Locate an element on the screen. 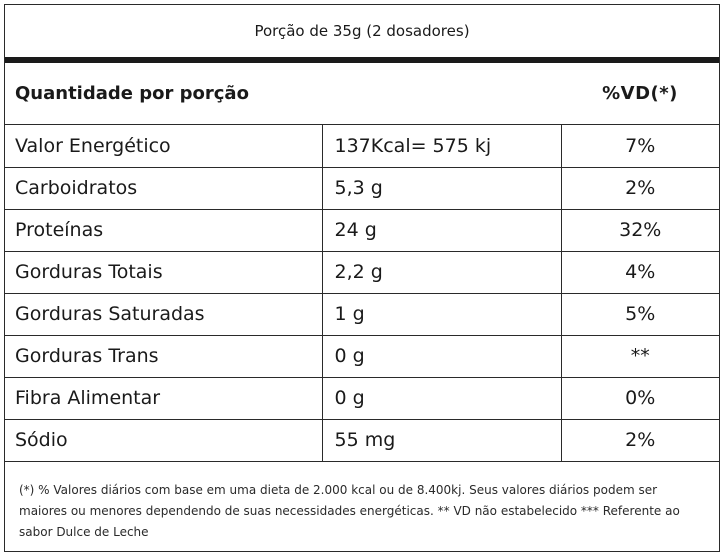 The height and width of the screenshot is (559, 726). table-row: Gorduras Trans 0 g ** is located at coordinates (362, 356).